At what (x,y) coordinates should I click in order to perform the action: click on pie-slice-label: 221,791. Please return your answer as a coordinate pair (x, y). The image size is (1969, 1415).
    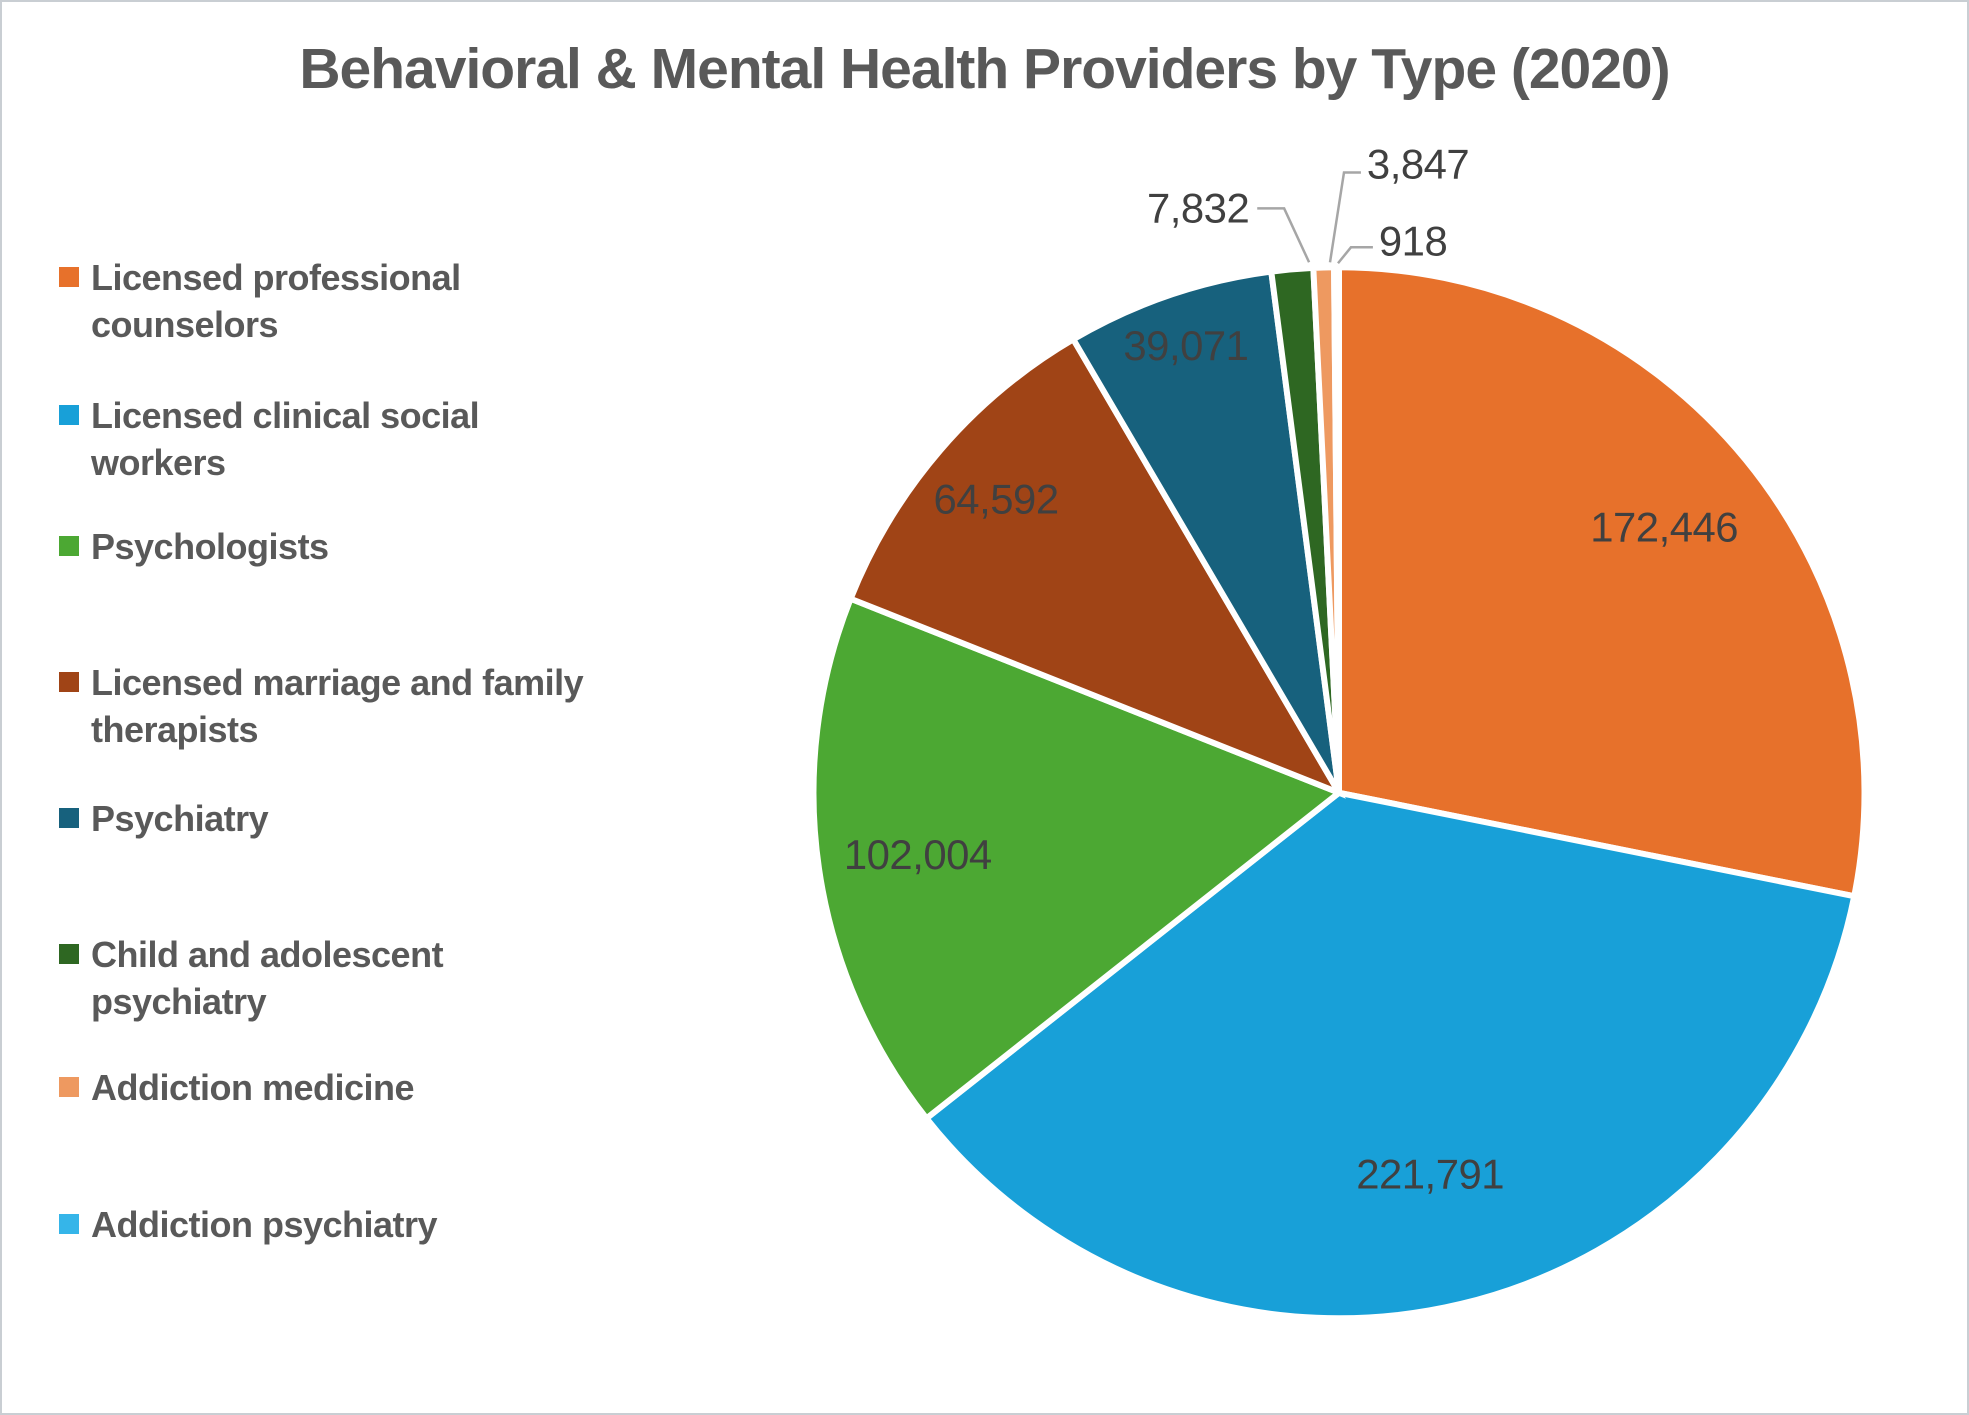
    Looking at the image, I should click on (1430, 1173).